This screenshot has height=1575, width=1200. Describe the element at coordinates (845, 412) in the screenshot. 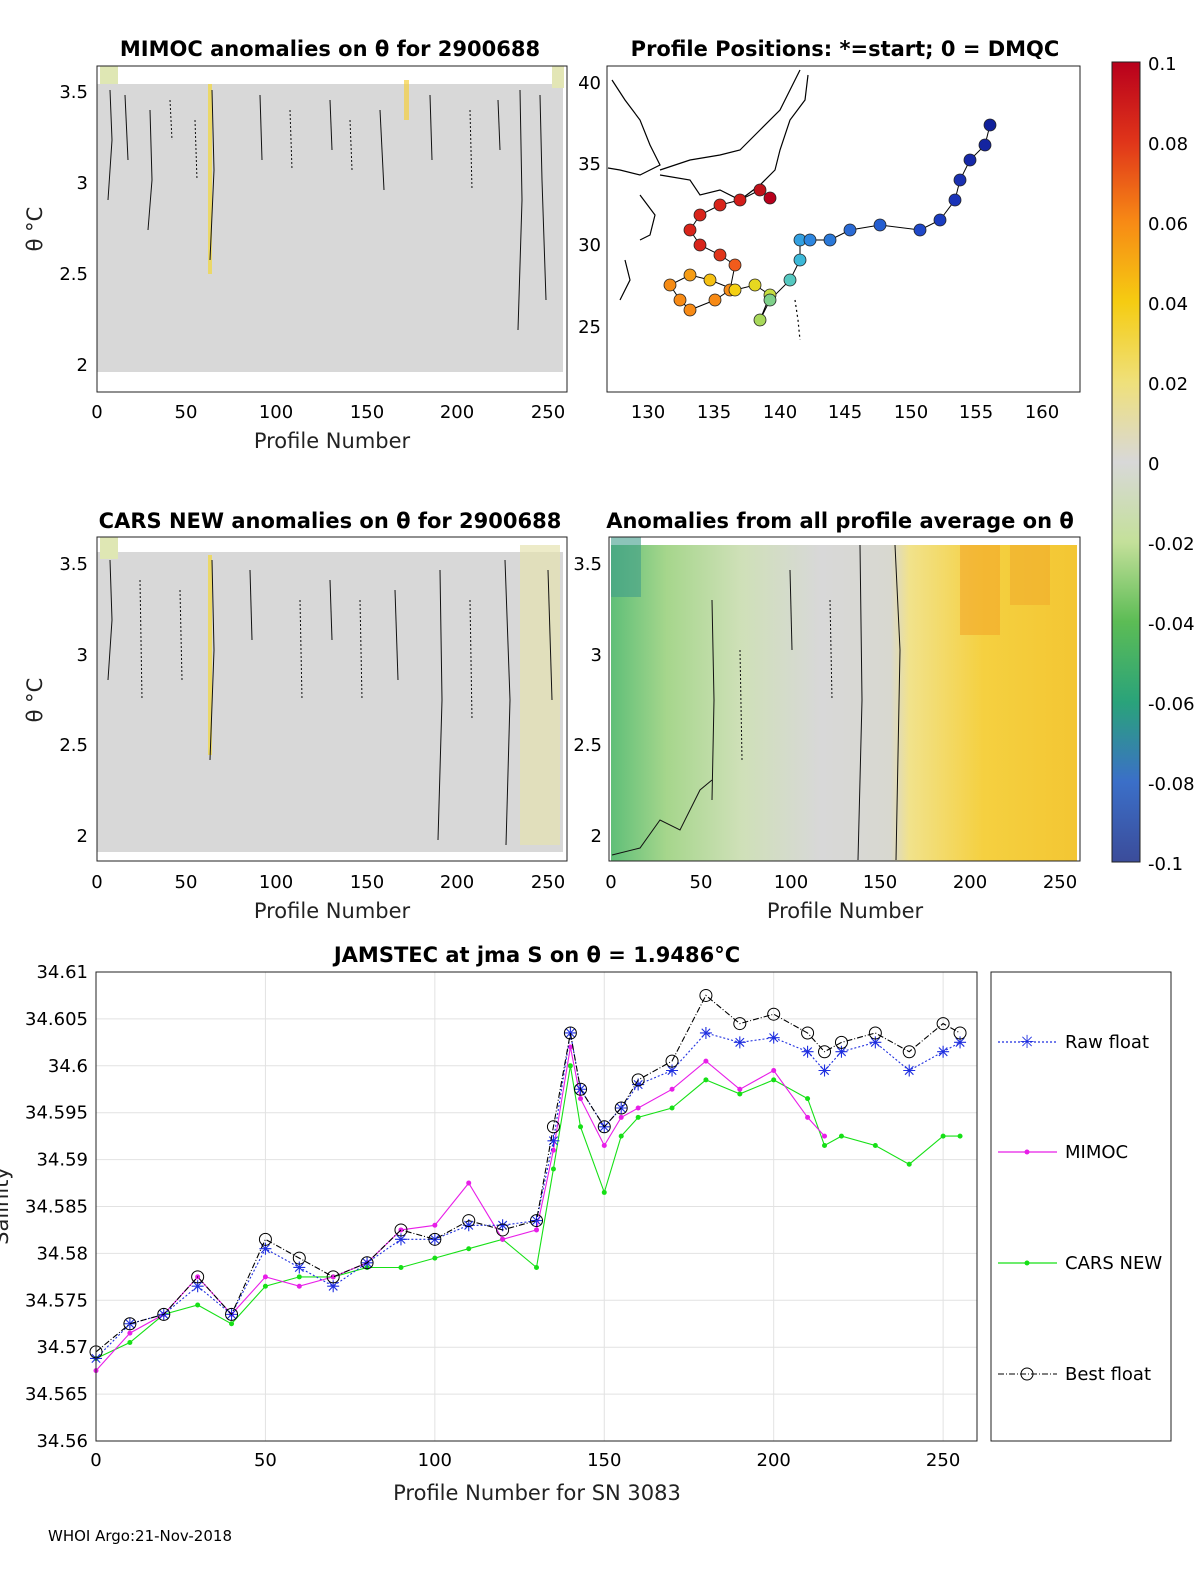

I see `positions-xticks: 130 135 140 145 150 155 160` at that location.